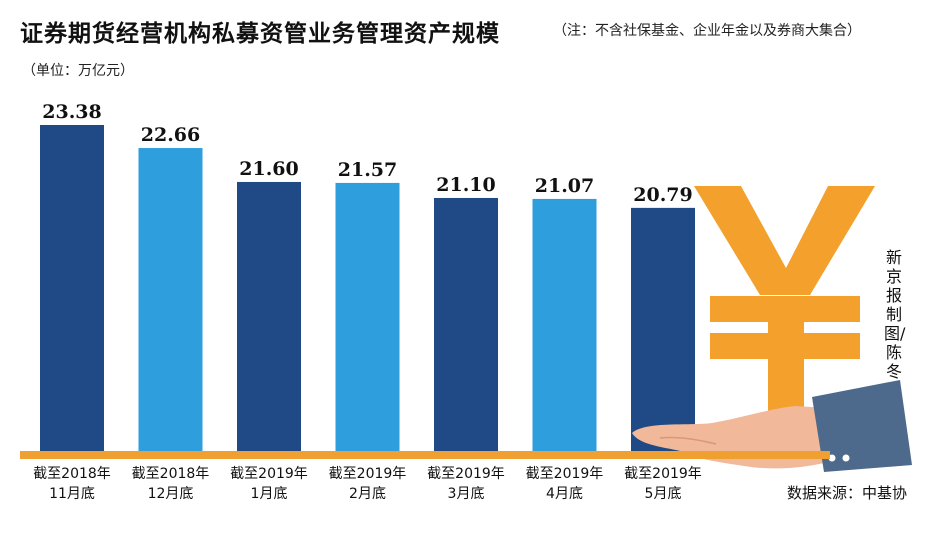 Image resolution: width=927 pixels, height=538 pixels. Describe the element at coordinates (663, 494) in the screenshot. I see `category-label-7-line-2: 5月底` at that location.